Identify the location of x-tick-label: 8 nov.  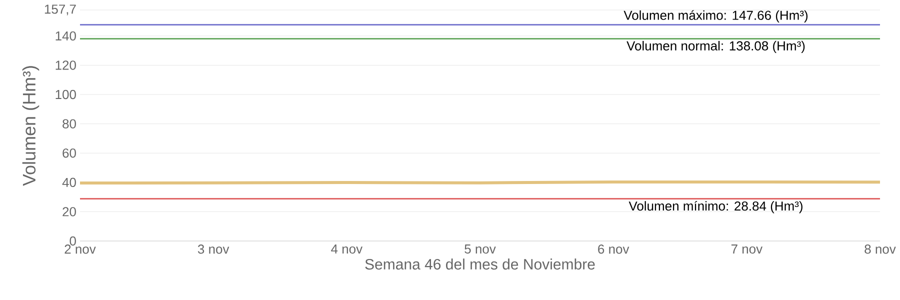
(880, 249).